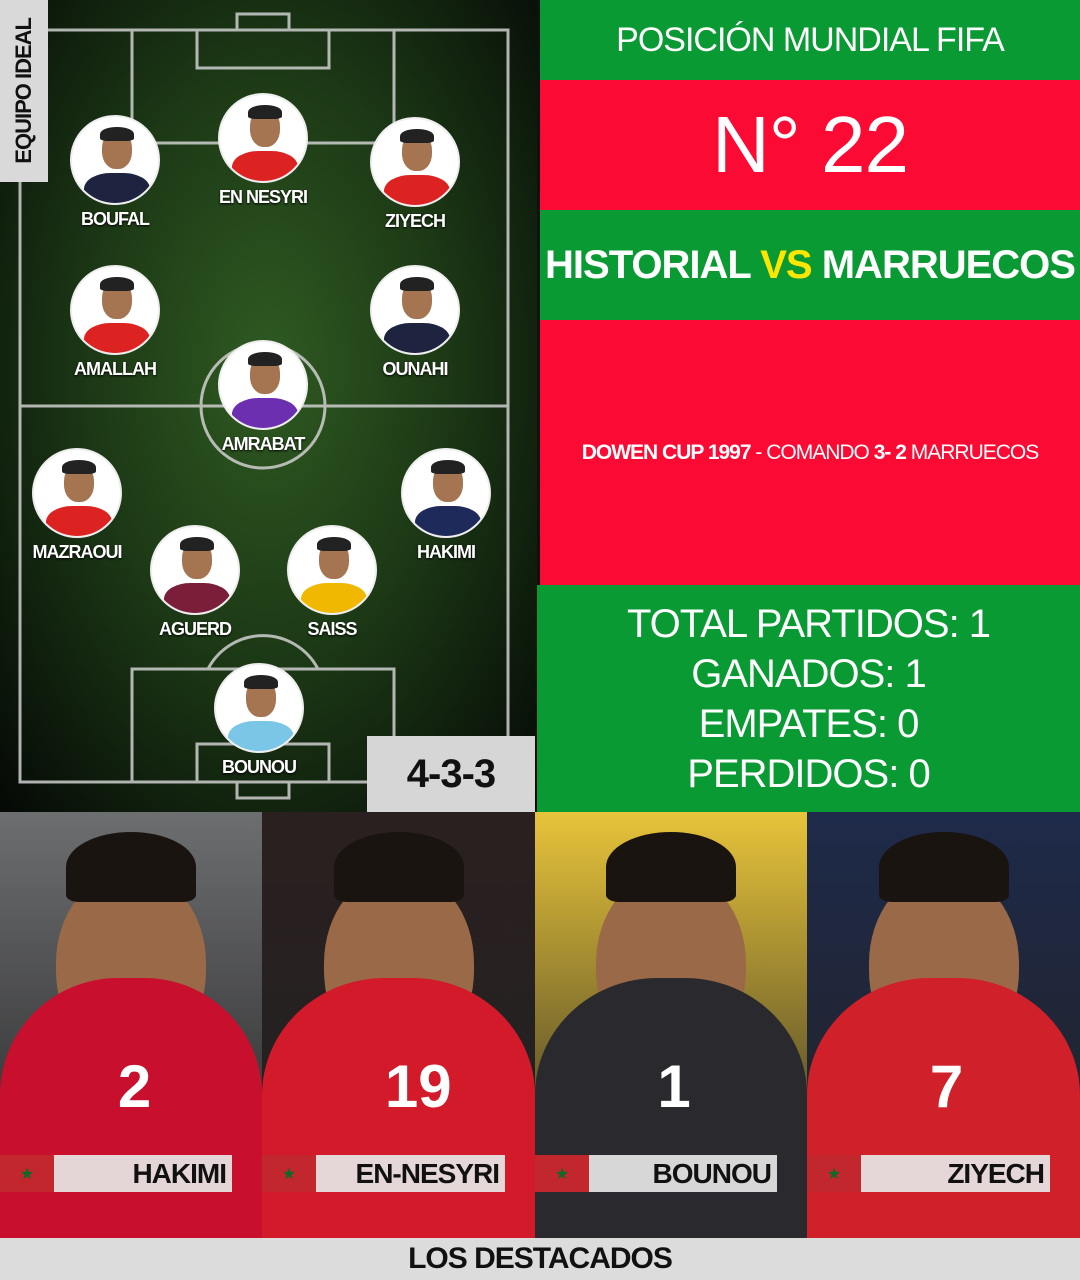 The width and height of the screenshot is (1080, 1280). What do you see at coordinates (946, 1086) in the screenshot?
I see `jersey-number: 7` at bounding box center [946, 1086].